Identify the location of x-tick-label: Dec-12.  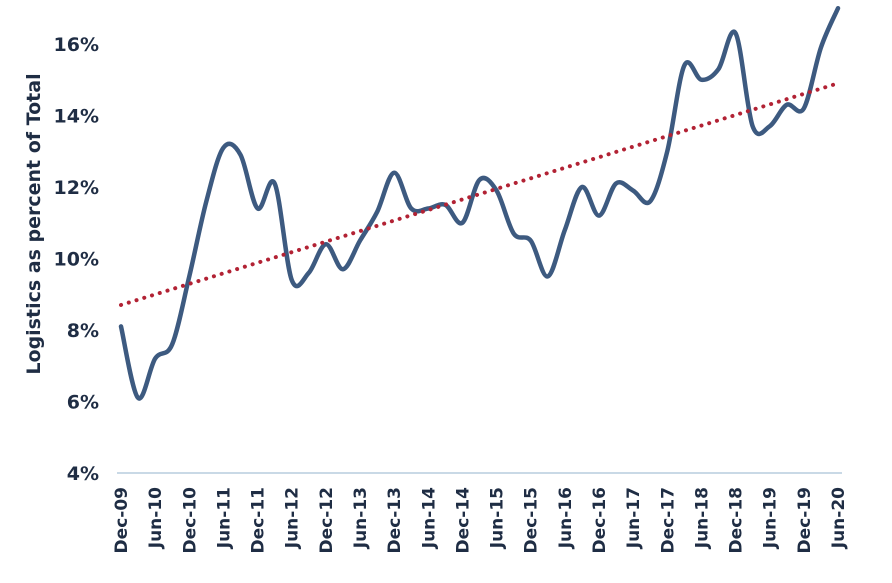
(327, 520).